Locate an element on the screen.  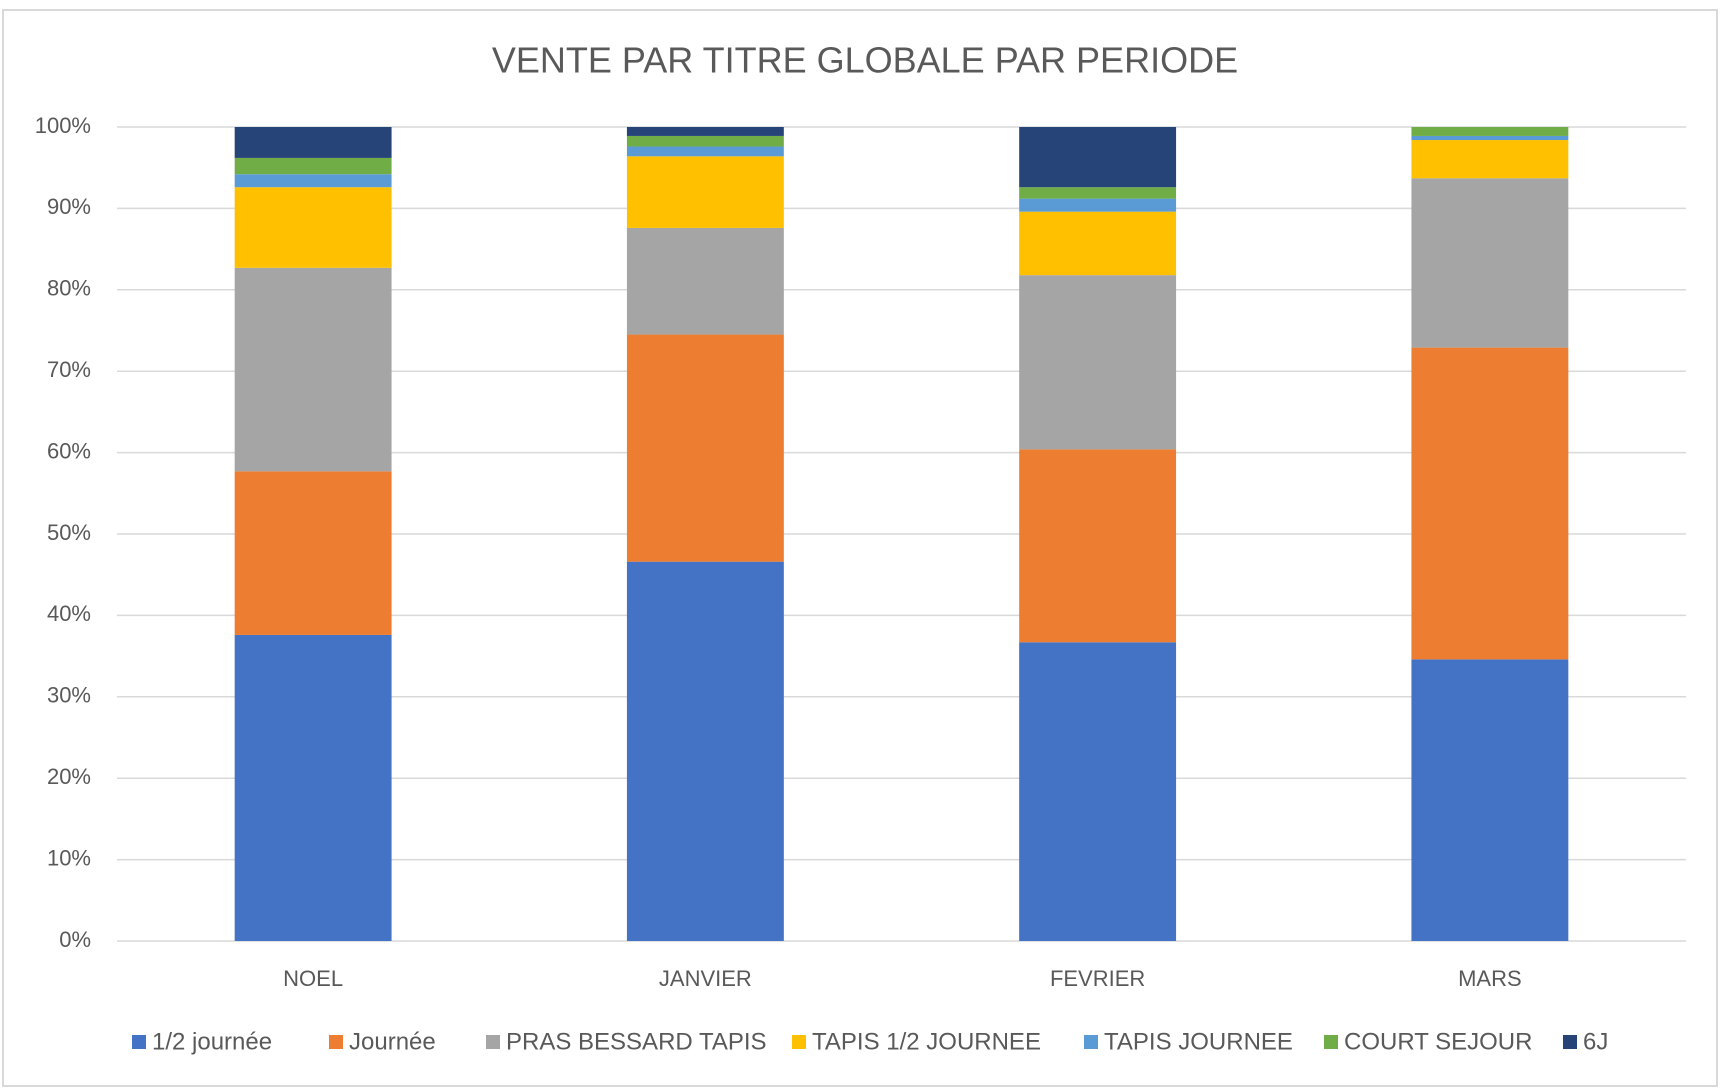
y-tick-label: 80% is located at coordinates (69, 288).